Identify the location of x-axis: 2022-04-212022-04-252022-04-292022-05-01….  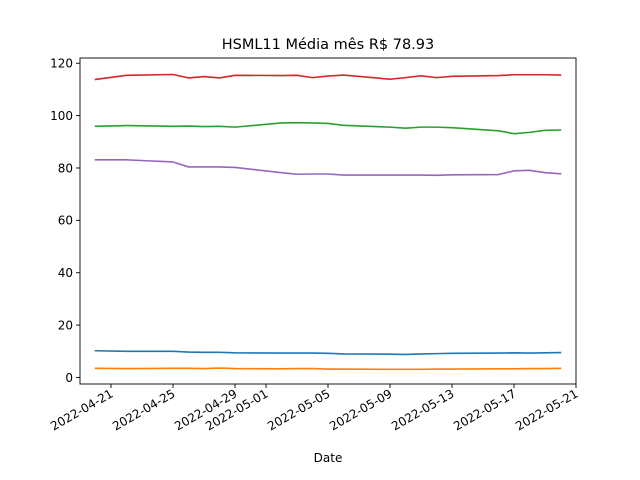
(314, 408).